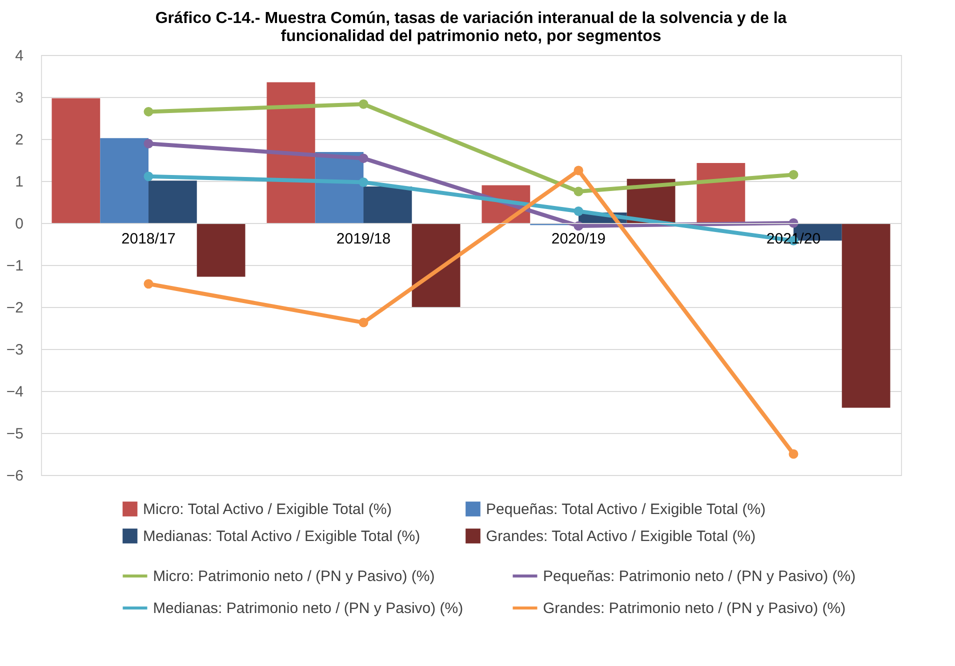  Describe the element at coordinates (19, 56) in the screenshot. I see `y-tick-label: 4` at that location.